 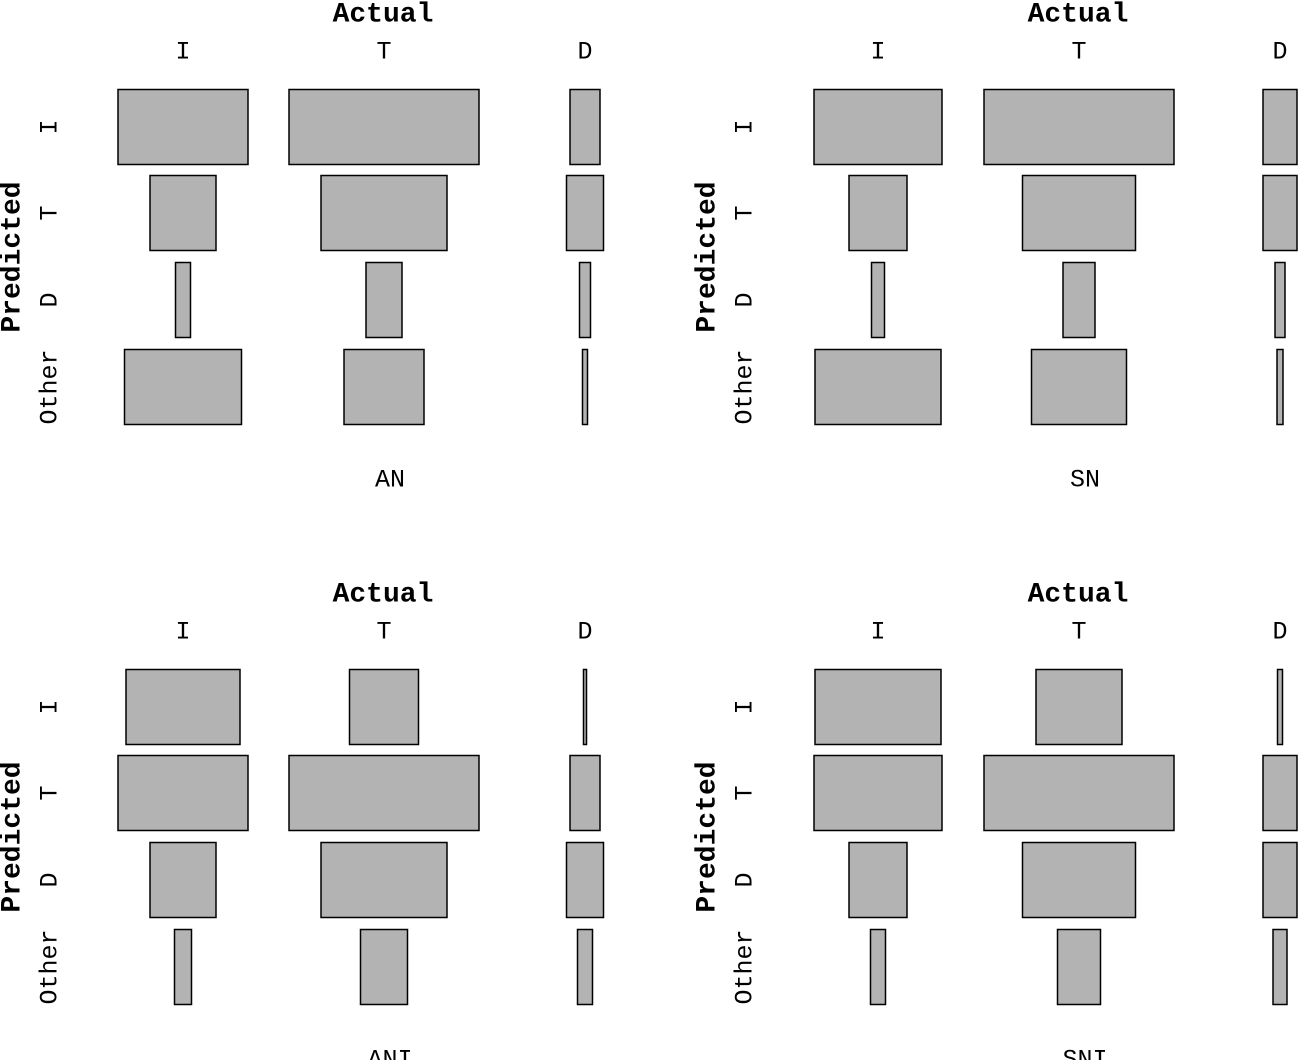 What do you see at coordinates (390, 480) in the screenshot?
I see `caption: AN` at bounding box center [390, 480].